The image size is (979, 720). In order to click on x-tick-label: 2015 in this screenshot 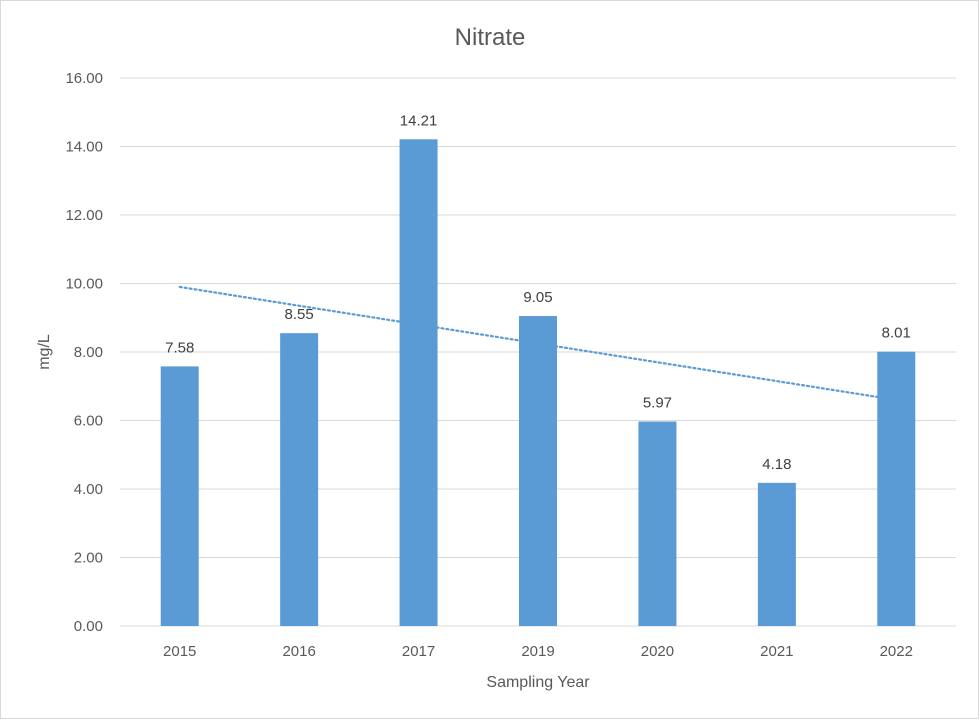, I will do `click(179, 651)`.